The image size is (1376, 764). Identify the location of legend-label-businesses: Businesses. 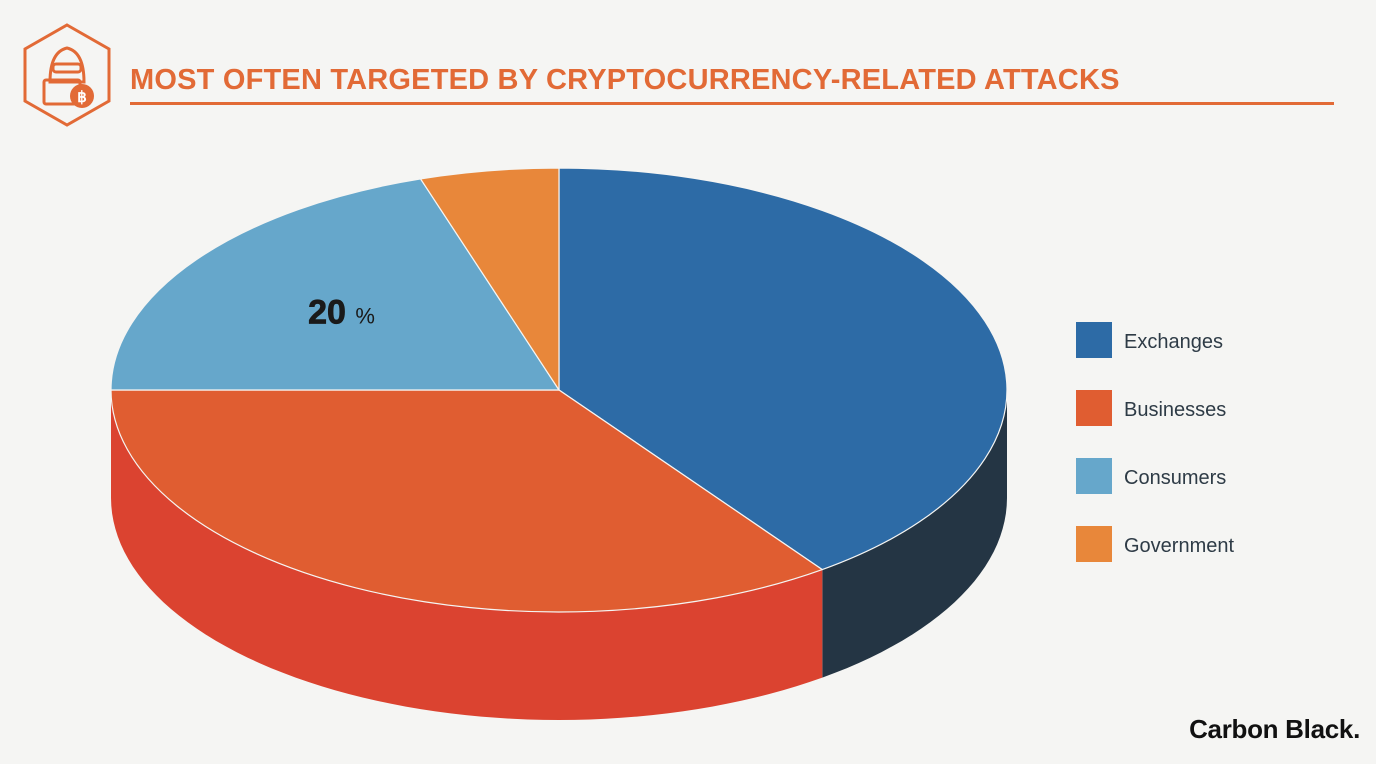
(1175, 410).